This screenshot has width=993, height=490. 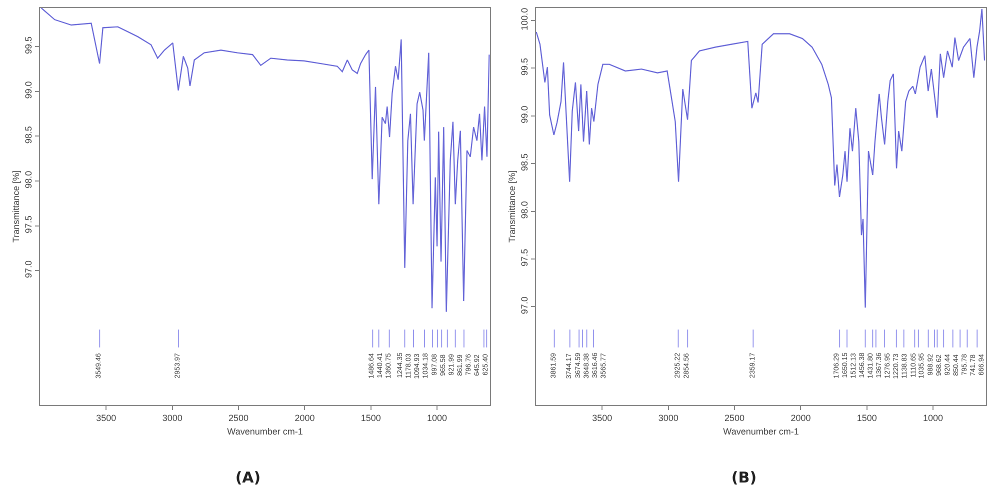 What do you see at coordinates (744, 477) in the screenshot?
I see `text: (B)` at bounding box center [744, 477].